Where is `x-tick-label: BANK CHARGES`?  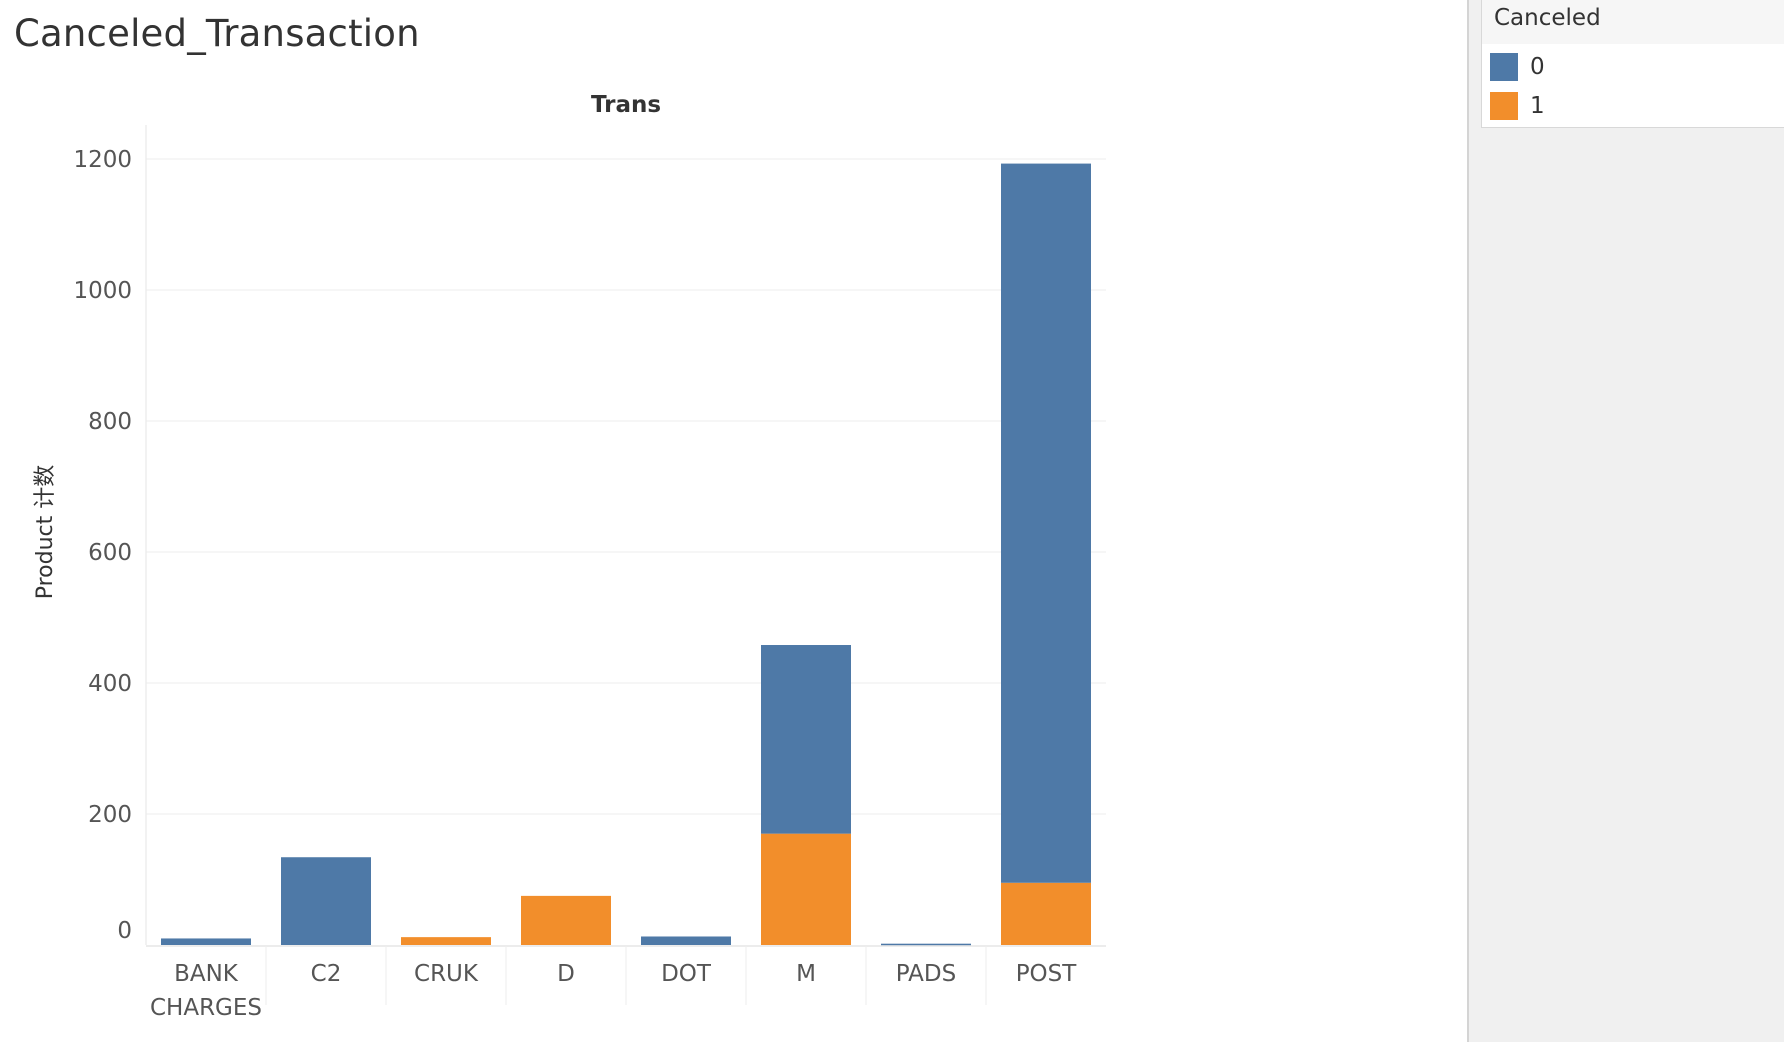
x-tick-label: BANK CHARGES is located at coordinates (206, 991).